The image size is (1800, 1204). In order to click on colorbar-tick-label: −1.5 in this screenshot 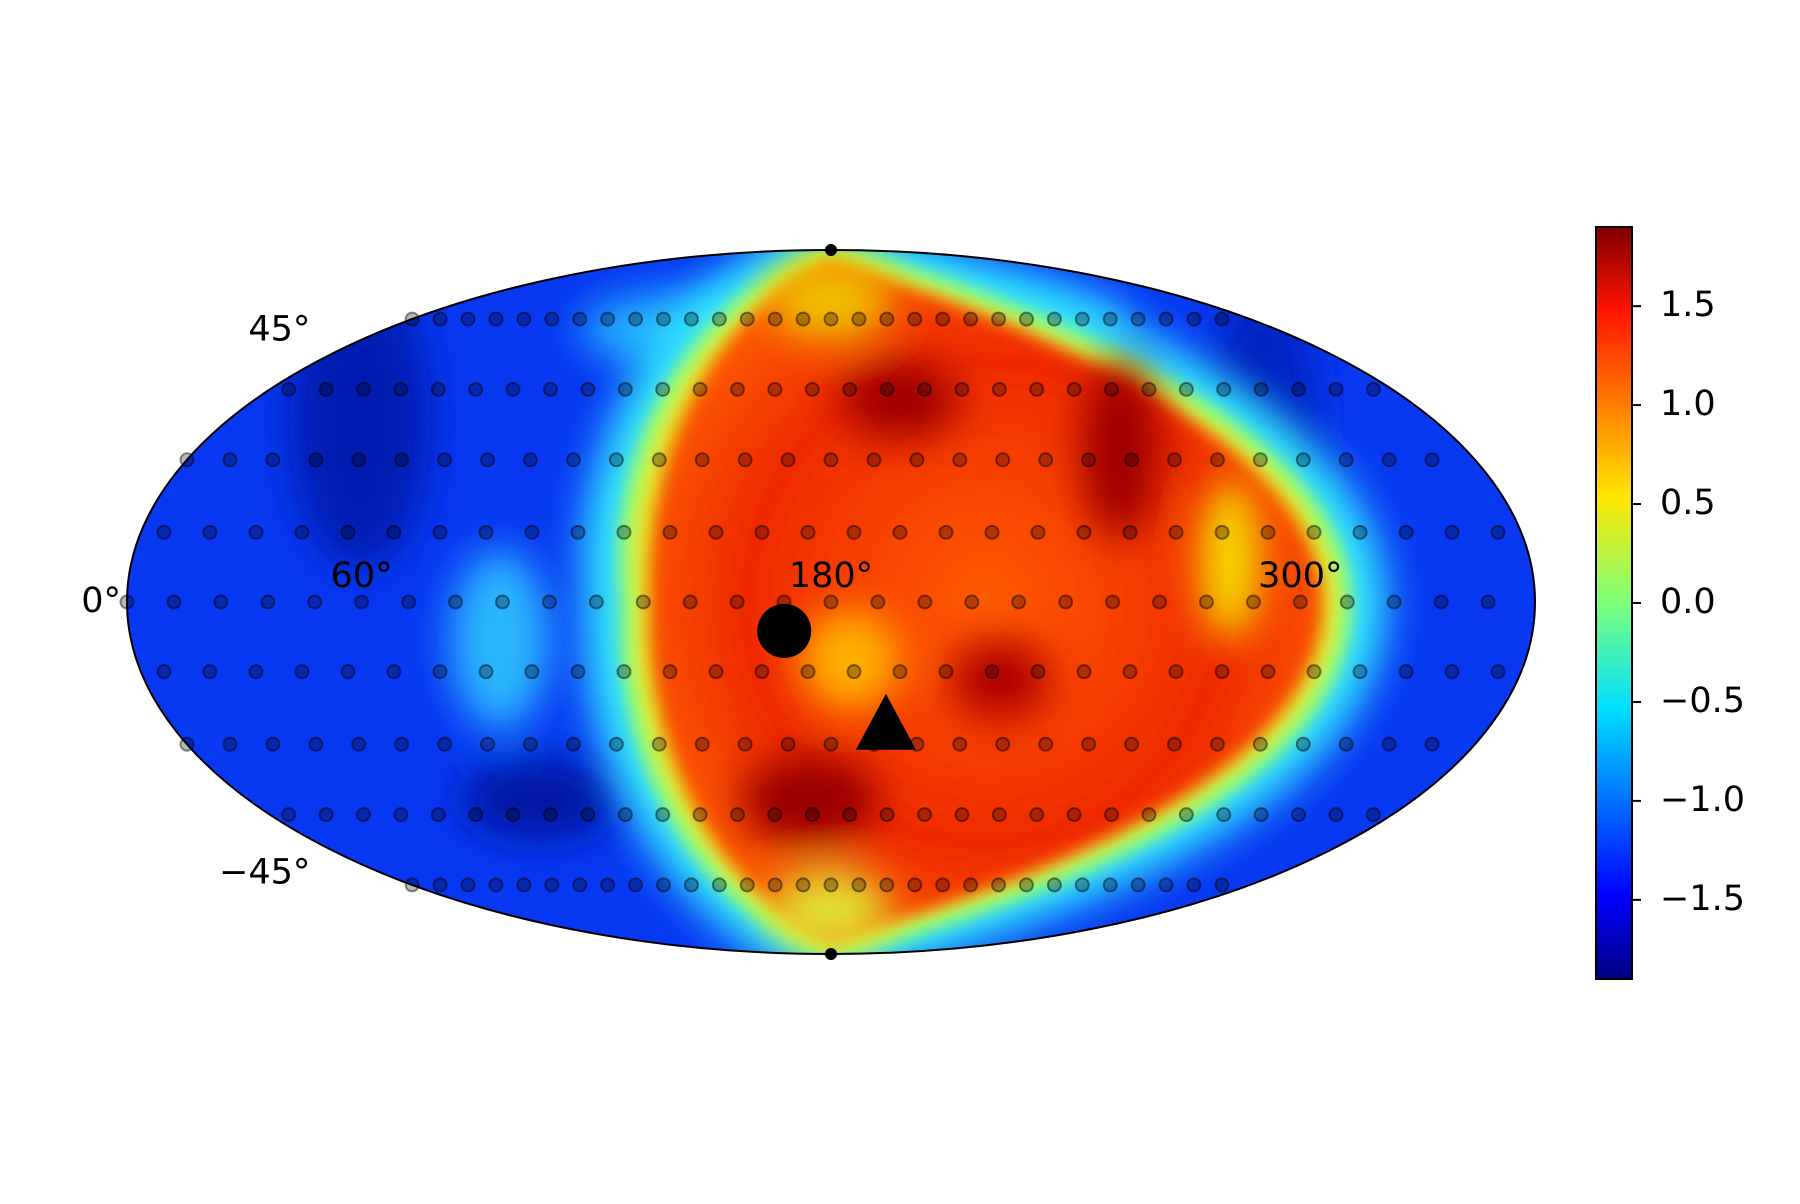, I will do `click(1702, 899)`.